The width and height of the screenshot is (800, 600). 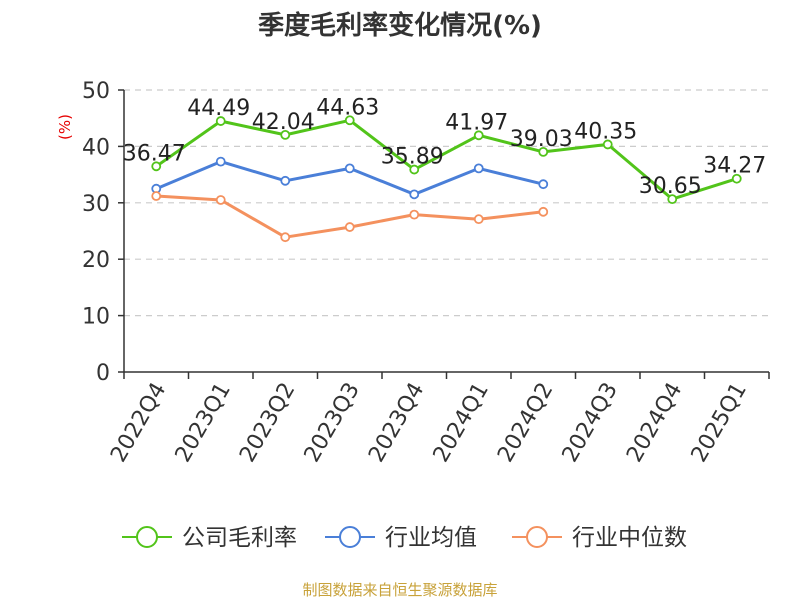 What do you see at coordinates (203, 423) in the screenshot?
I see `x-tick-label: 2023Q1` at bounding box center [203, 423].